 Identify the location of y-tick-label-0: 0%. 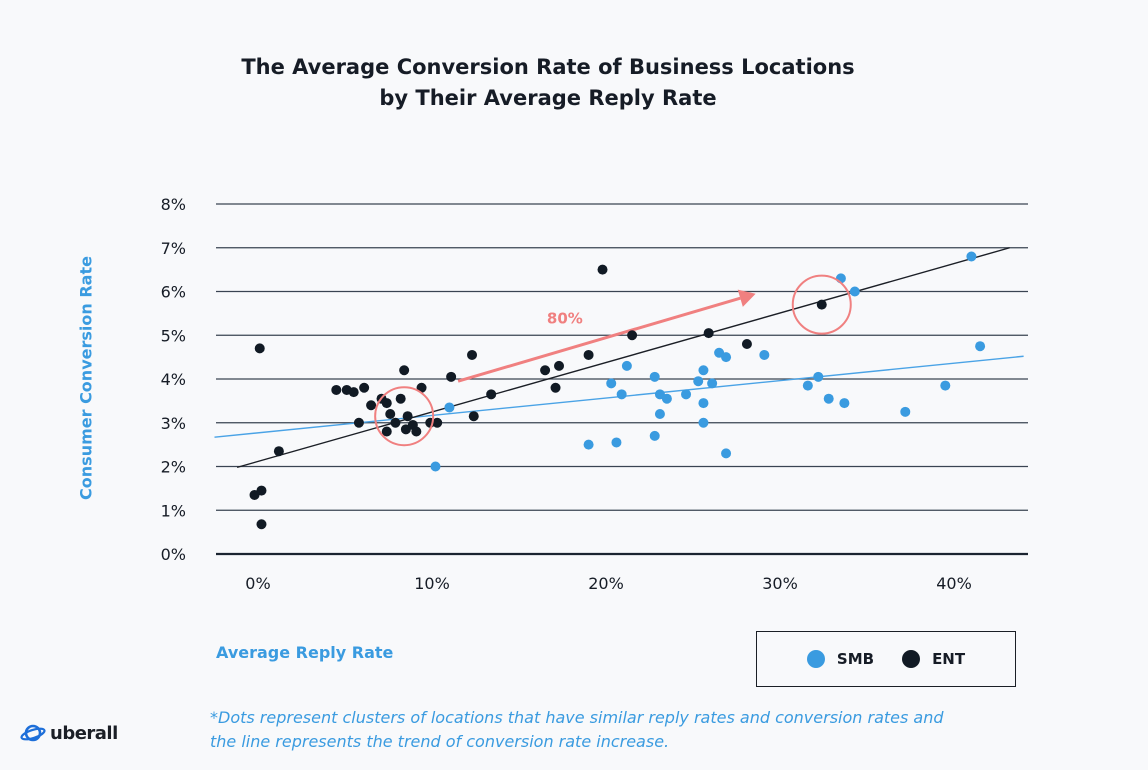
(173, 554).